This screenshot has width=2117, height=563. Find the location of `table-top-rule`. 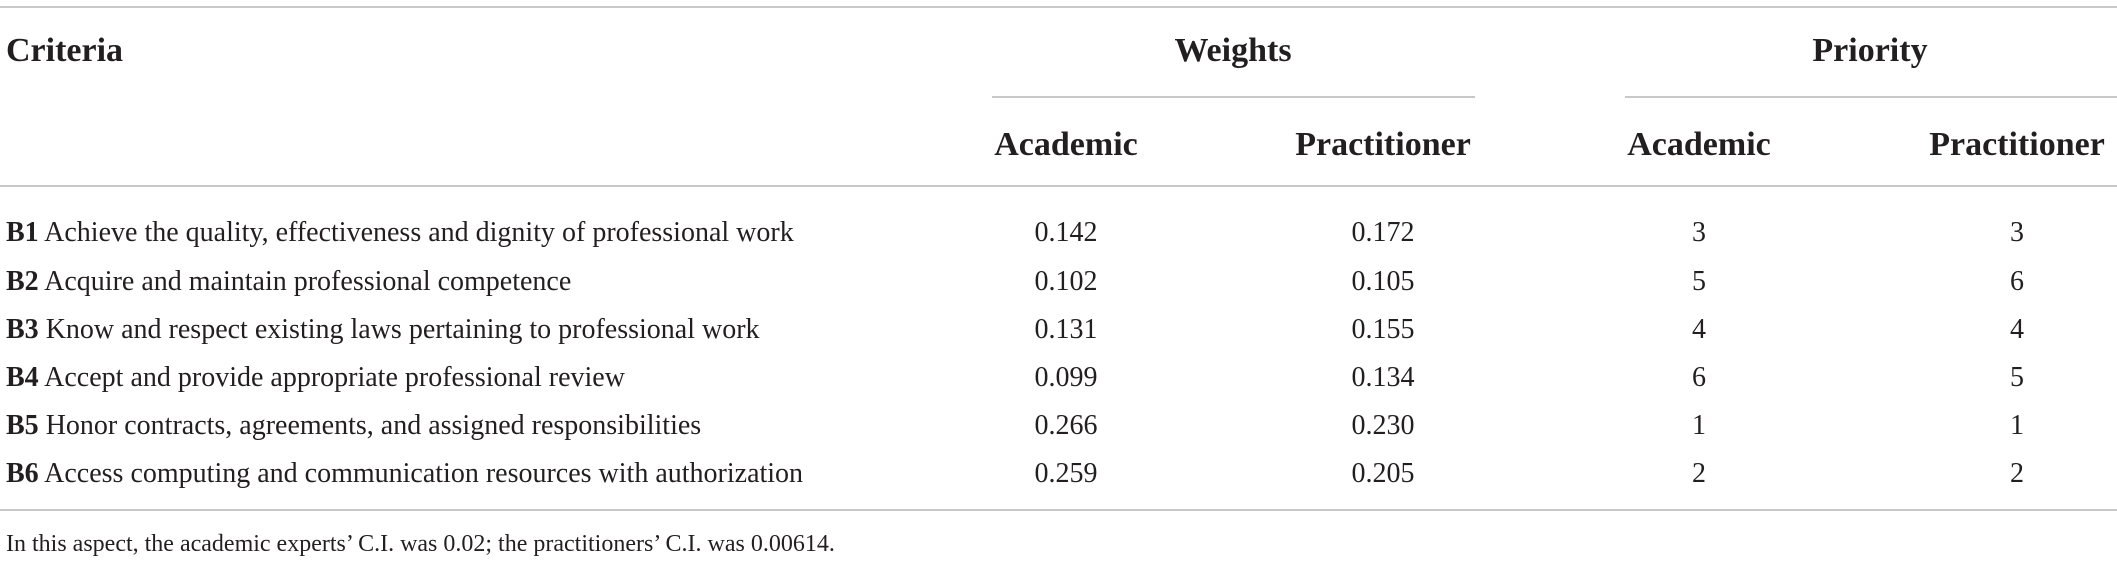

table-top-rule is located at coordinates (1058, 7).